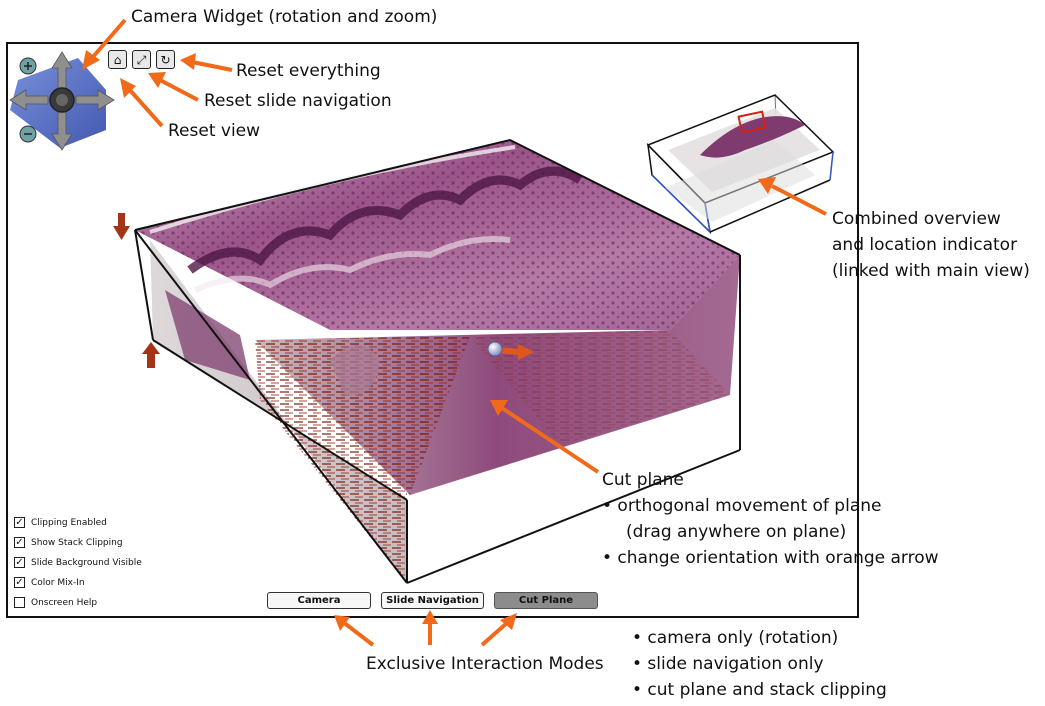 Image resolution: width=1045 pixels, height=706 pixels. I want to click on zoom-out-button, so click(28, 134).